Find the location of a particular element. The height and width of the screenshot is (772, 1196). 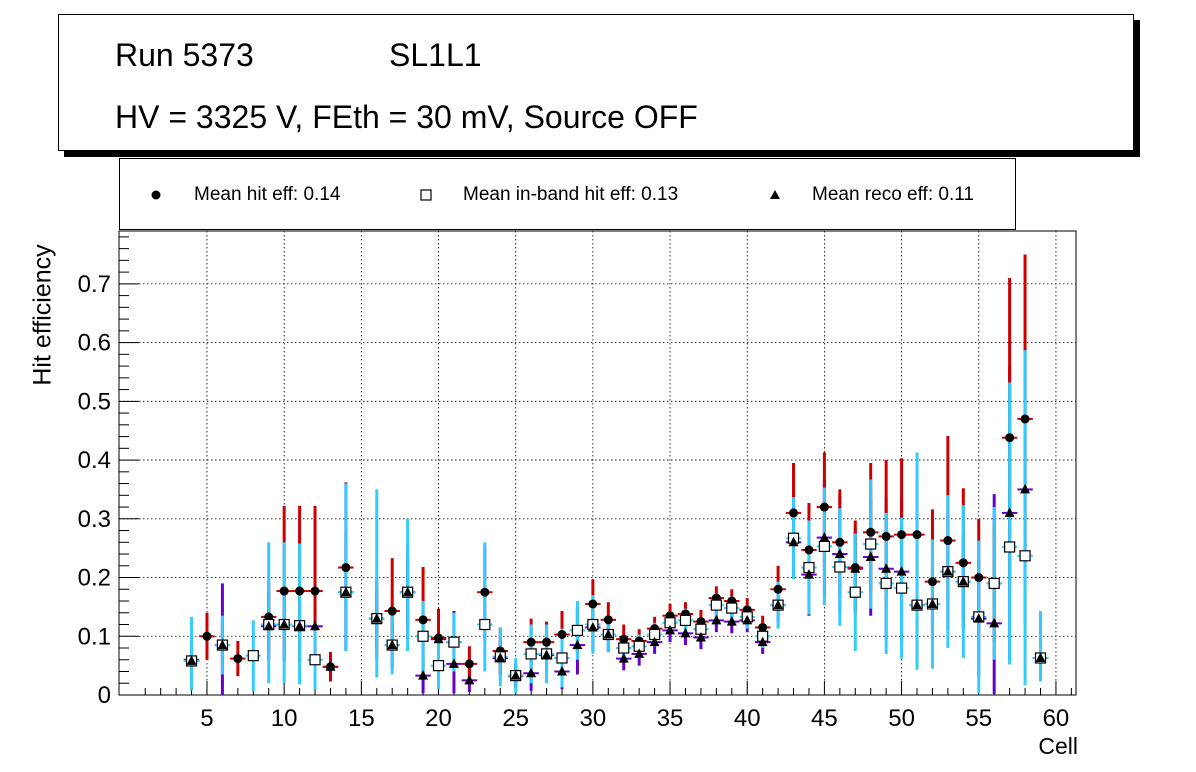

x-axis-label: Cell is located at coordinates (1058, 746).